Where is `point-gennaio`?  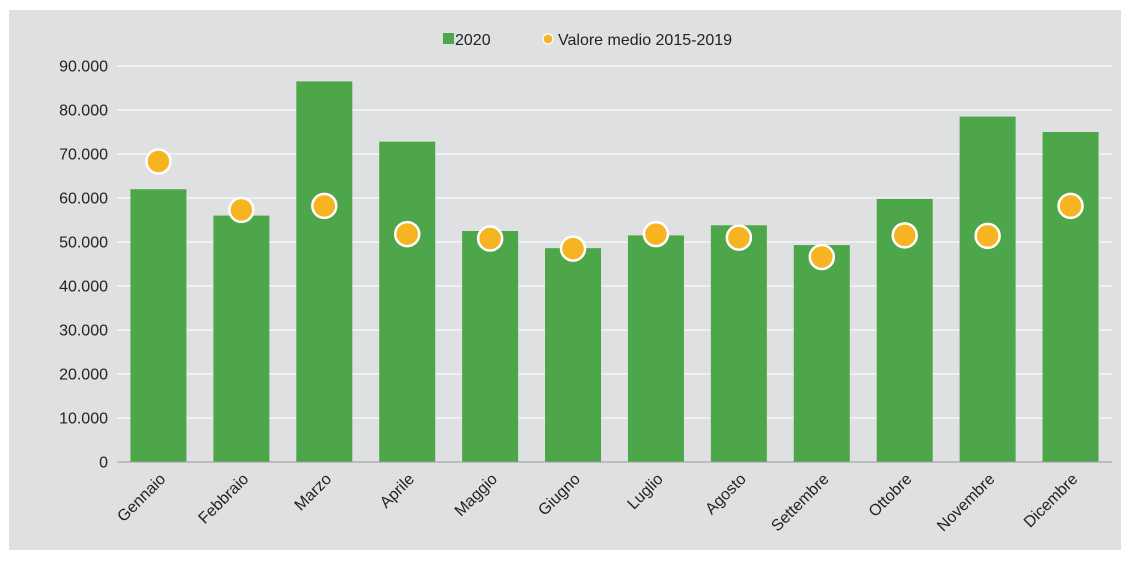
point-gennaio is located at coordinates (158, 161).